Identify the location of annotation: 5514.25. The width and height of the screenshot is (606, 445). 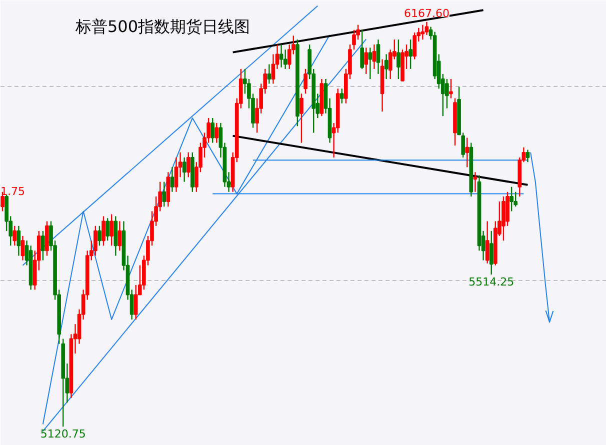
(491, 282).